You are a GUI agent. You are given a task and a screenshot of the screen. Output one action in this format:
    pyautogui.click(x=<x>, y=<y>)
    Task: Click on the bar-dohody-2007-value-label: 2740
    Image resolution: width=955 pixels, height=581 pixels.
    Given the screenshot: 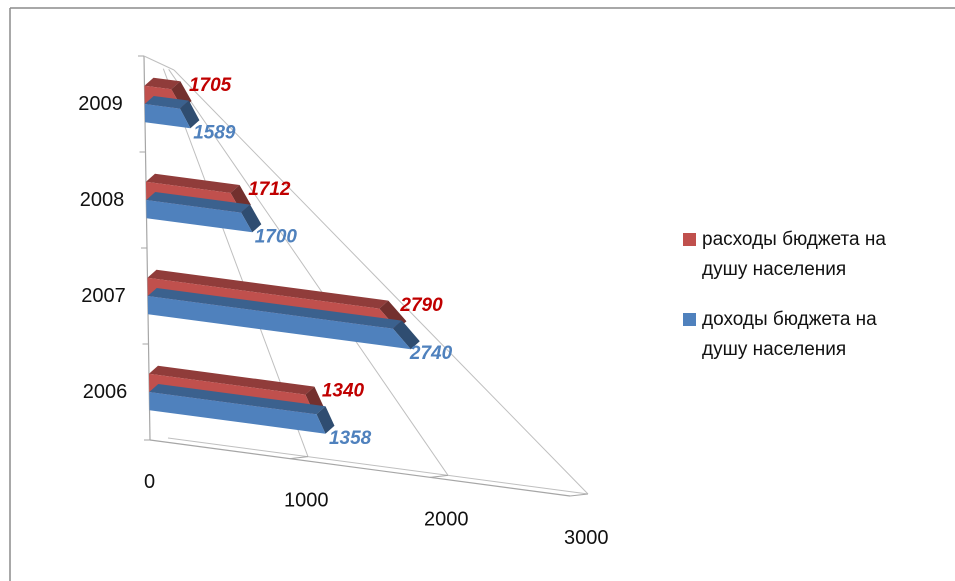 What is the action you would take?
    pyautogui.click(x=431, y=353)
    